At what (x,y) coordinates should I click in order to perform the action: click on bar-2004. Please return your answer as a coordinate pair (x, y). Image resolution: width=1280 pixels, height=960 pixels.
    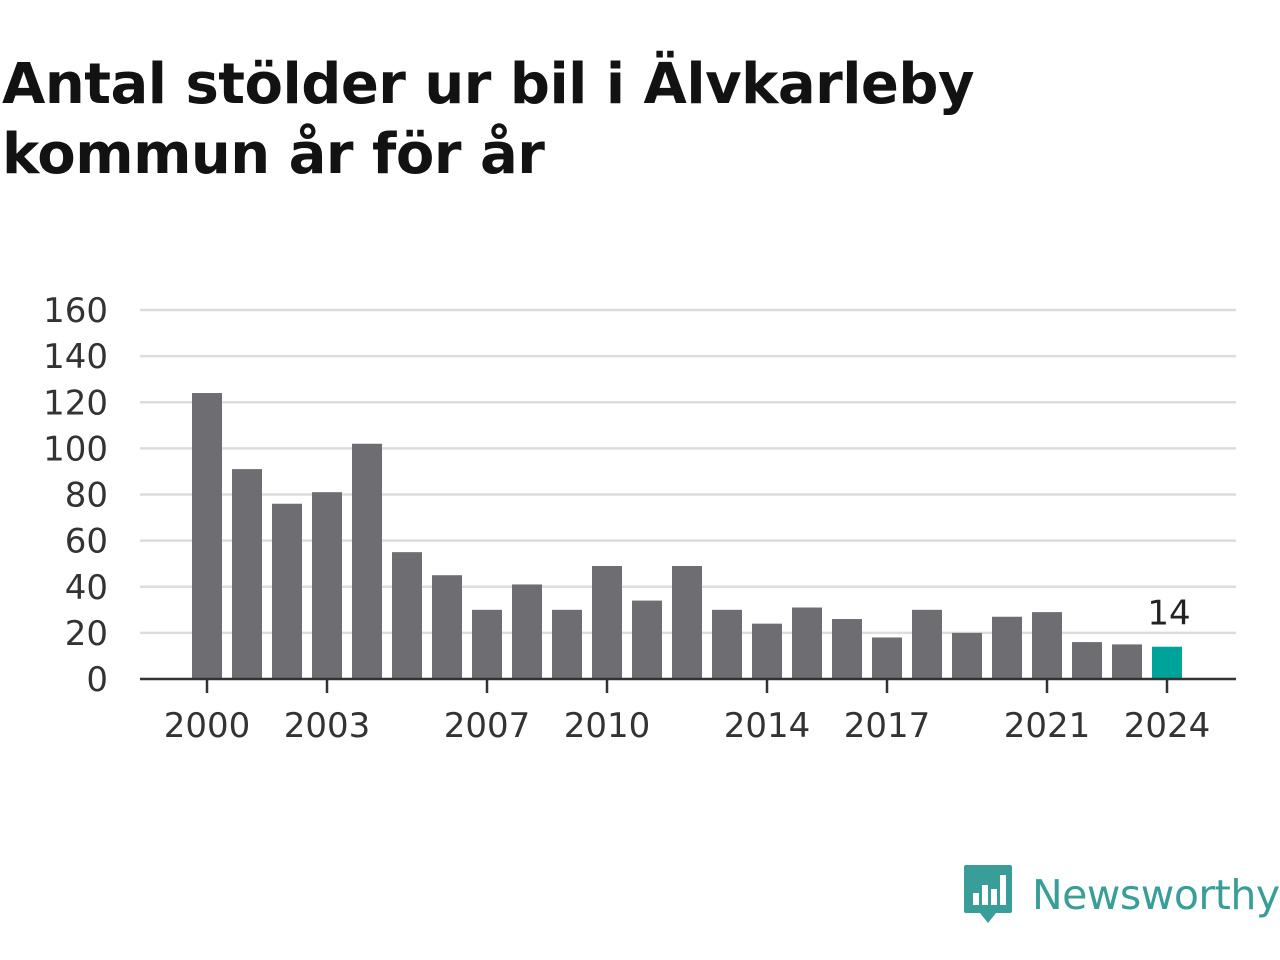
    Looking at the image, I should click on (367, 561).